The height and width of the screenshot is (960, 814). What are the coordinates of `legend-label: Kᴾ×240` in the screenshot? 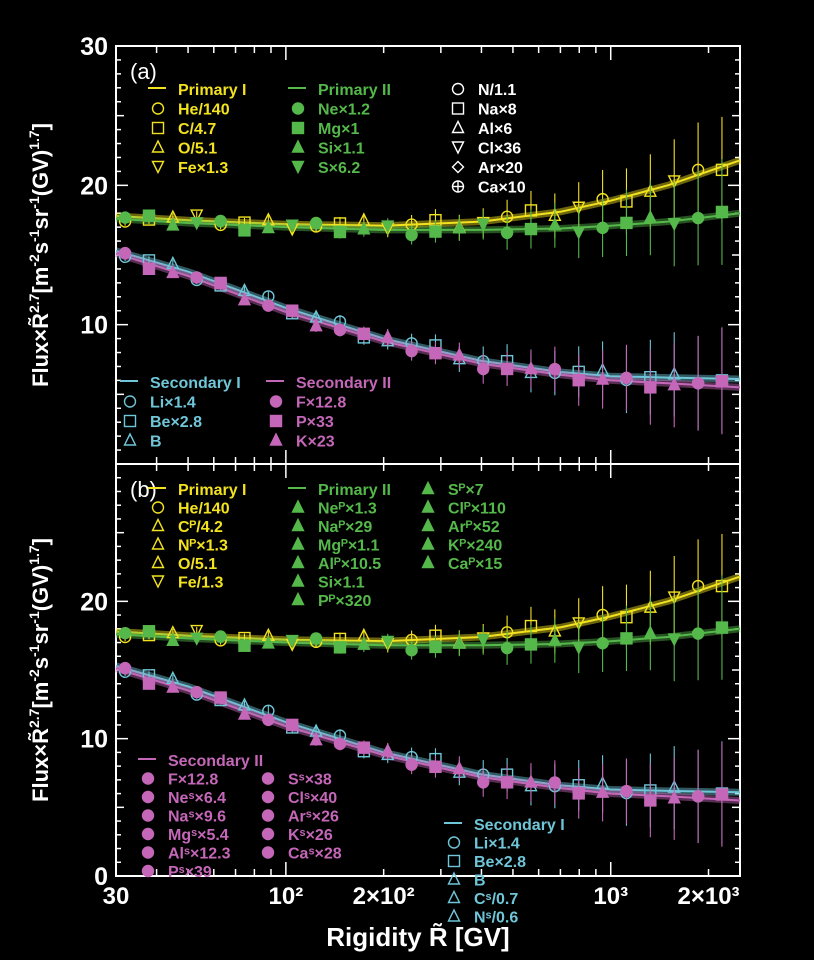 It's located at (475, 546).